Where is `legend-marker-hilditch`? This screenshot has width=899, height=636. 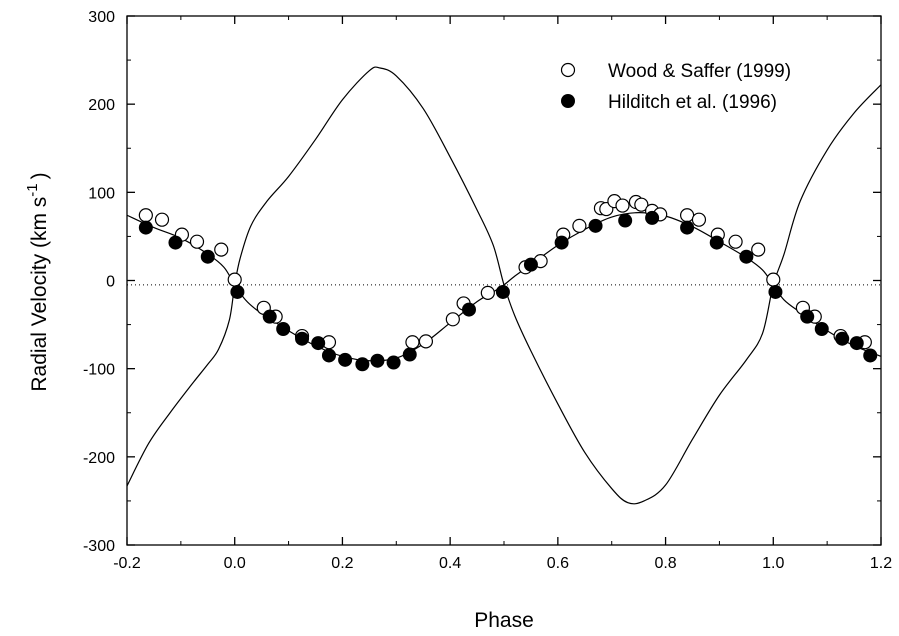 legend-marker-hilditch is located at coordinates (568, 101).